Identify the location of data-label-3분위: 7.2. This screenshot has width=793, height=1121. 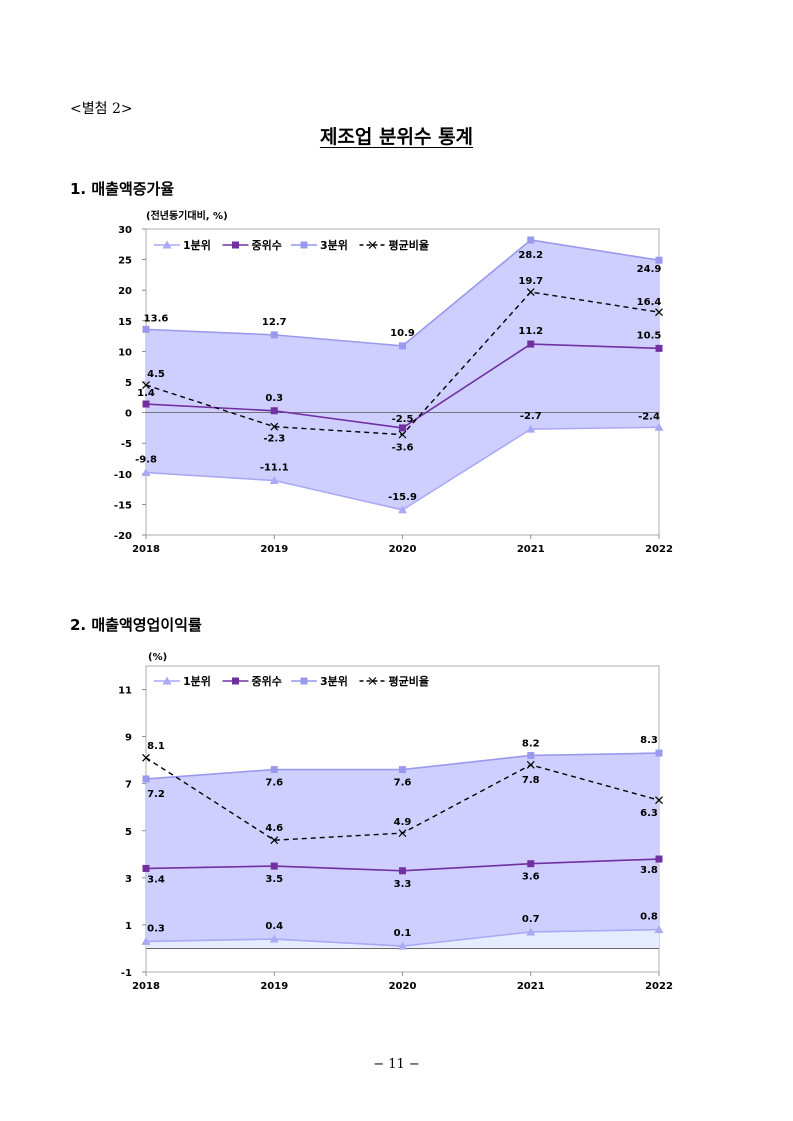
(156, 794).